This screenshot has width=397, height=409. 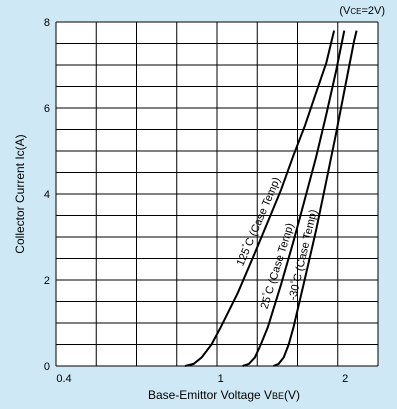 I want to click on y-tick-label: 6, so click(x=47, y=109).